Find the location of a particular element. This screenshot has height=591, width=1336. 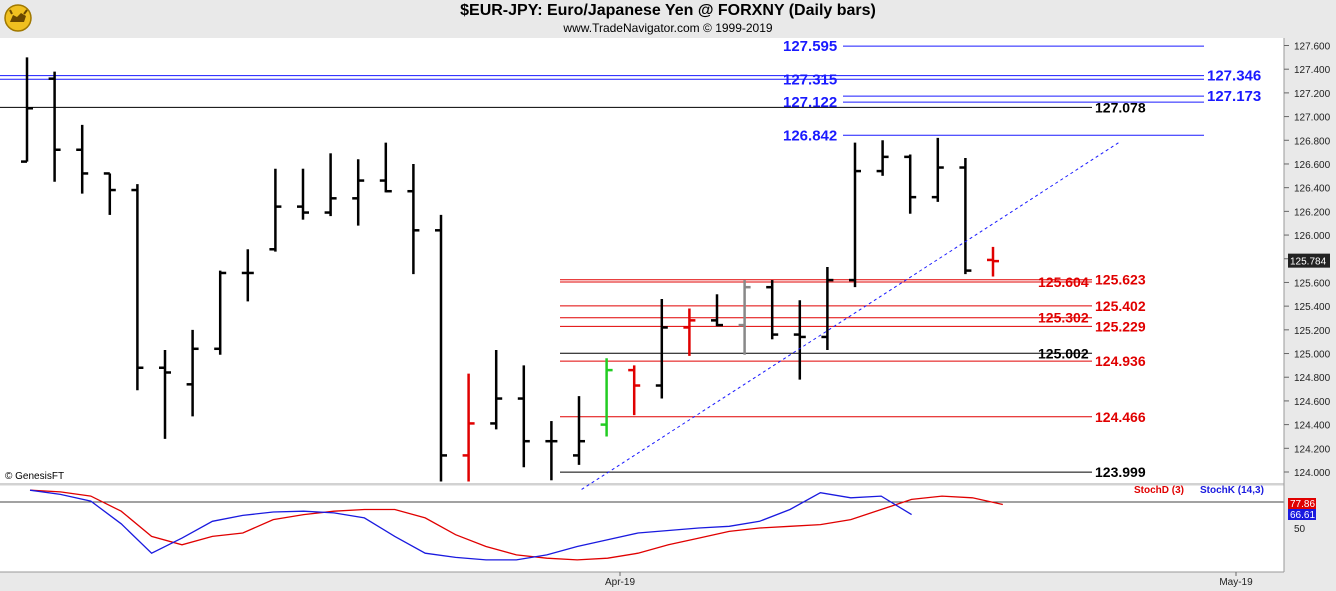

stoch-tick-label: 50 is located at coordinates (1300, 529).